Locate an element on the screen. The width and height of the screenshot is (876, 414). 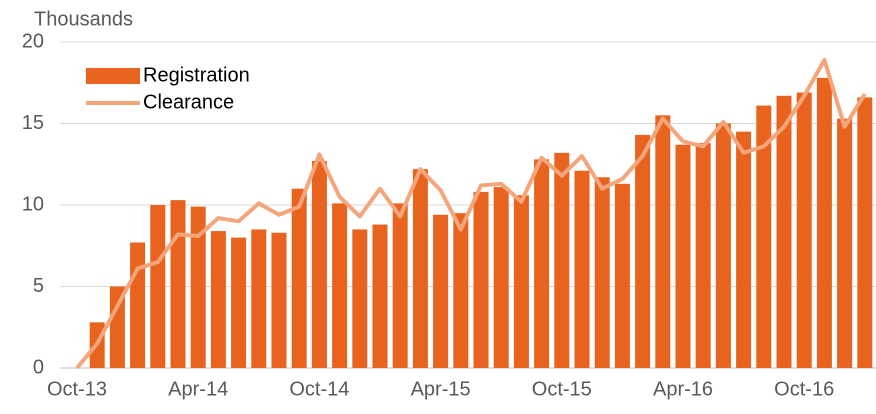
legend-label: Clearance is located at coordinates (188, 102).